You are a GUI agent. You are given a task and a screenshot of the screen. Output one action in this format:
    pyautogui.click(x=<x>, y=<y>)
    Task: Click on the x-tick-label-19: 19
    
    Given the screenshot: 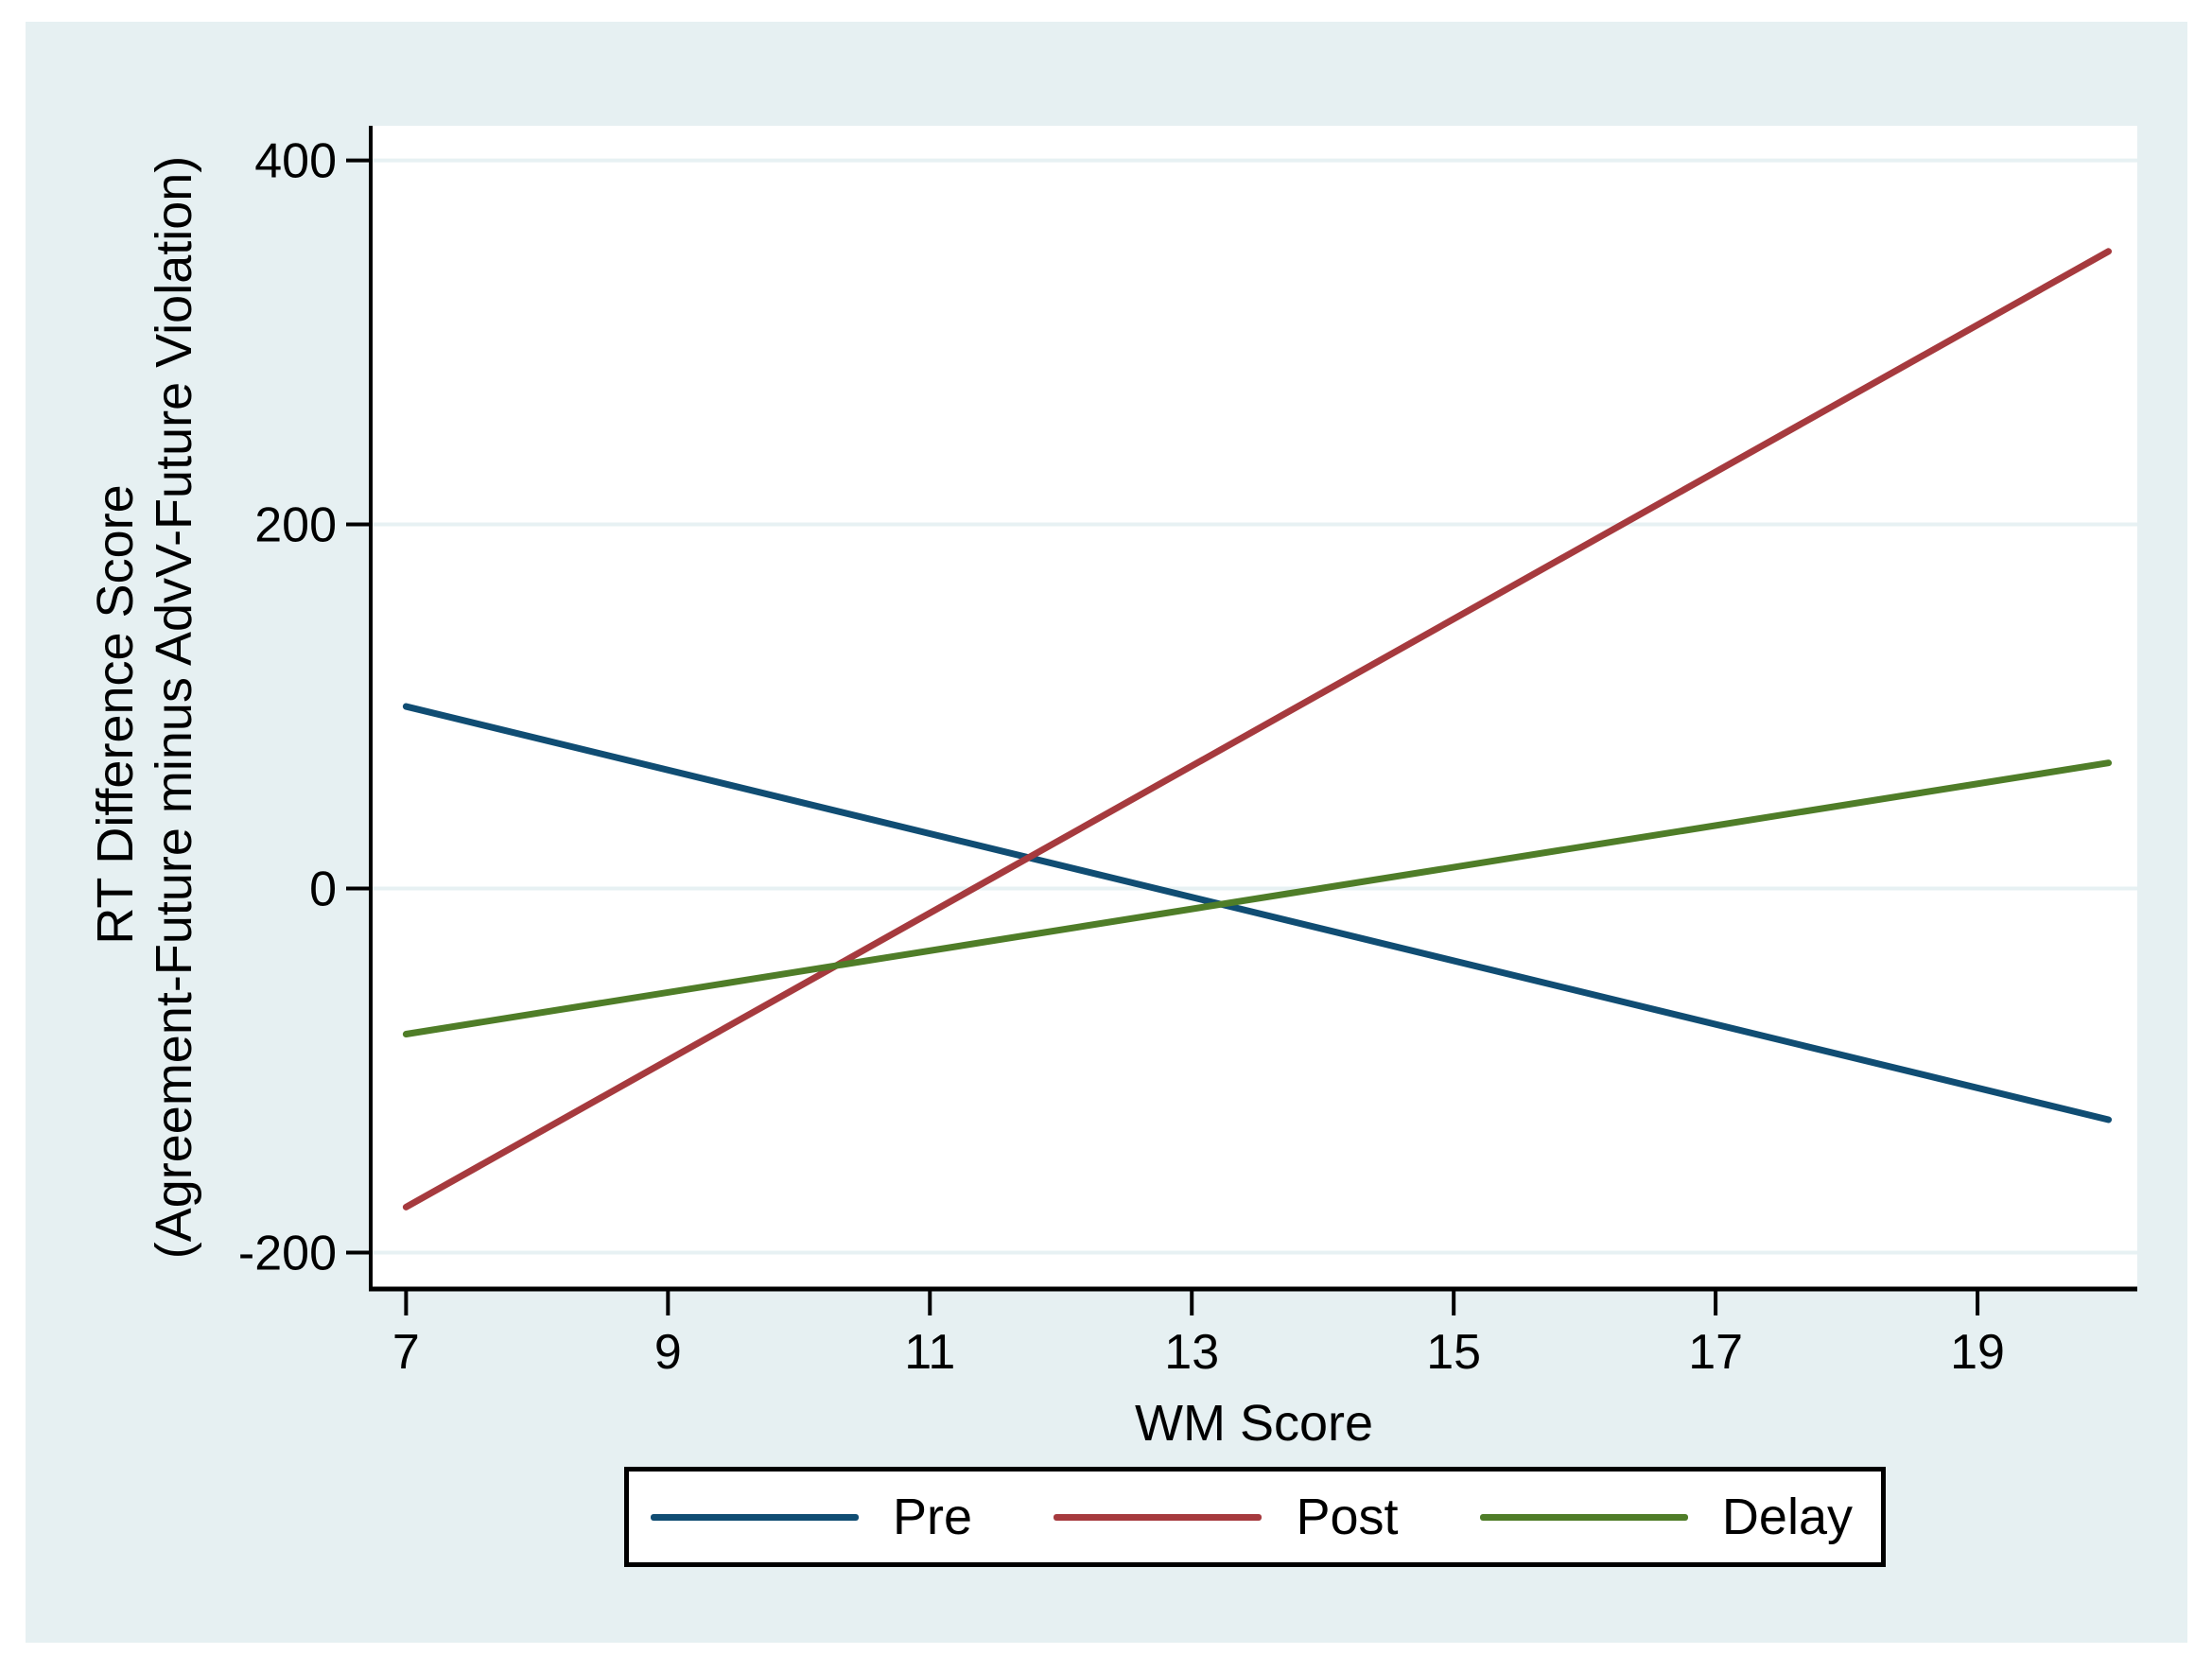 What is the action you would take?
    pyautogui.click(x=1977, y=1353)
    